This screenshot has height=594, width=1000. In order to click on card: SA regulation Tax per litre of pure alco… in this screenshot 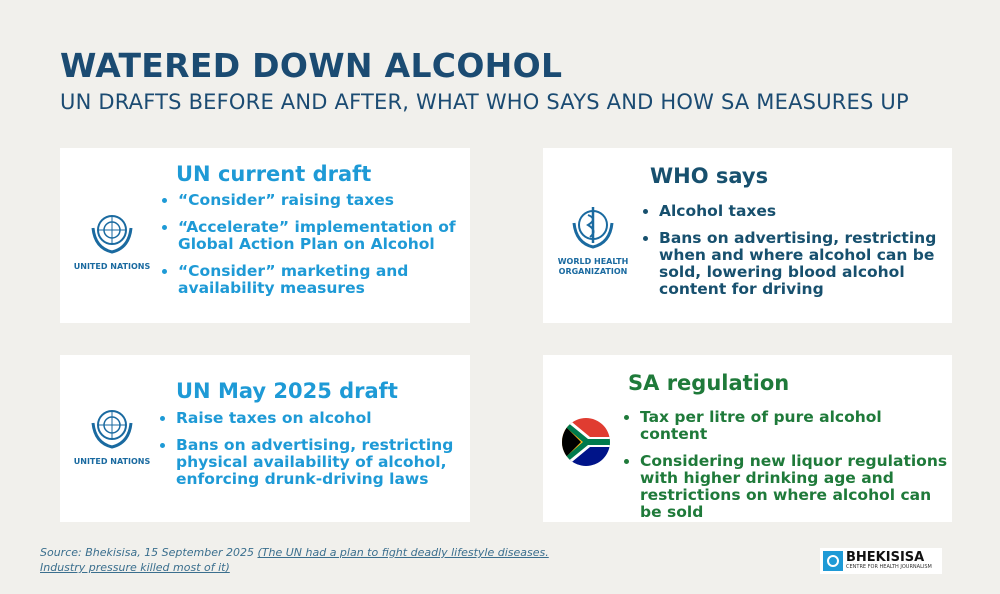, I will do `click(747, 438)`.